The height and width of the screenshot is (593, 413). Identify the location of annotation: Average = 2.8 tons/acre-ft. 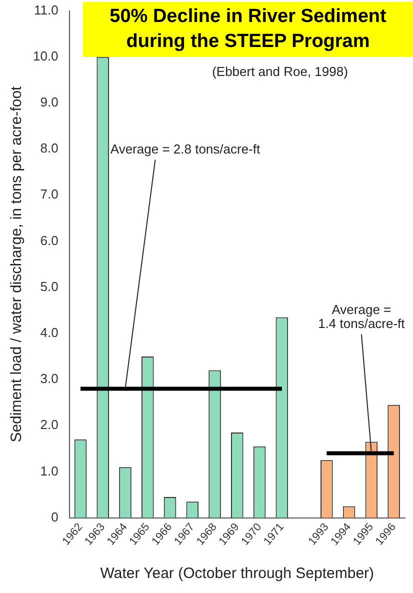
(185, 149).